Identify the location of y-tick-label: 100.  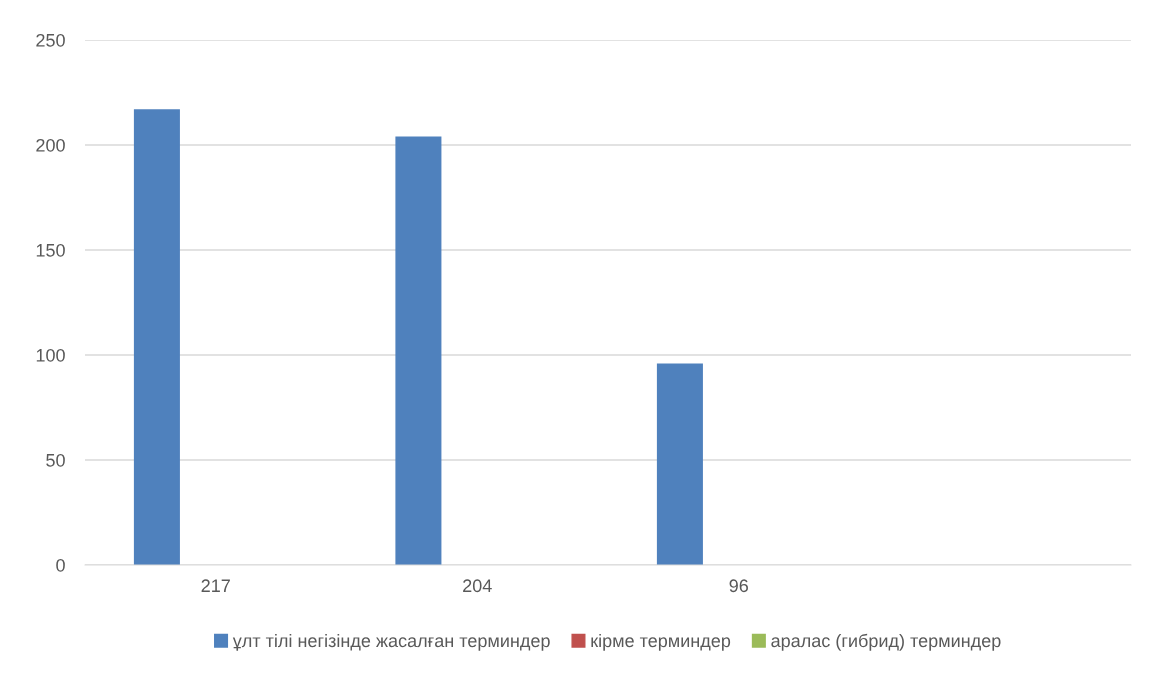
(50, 355).